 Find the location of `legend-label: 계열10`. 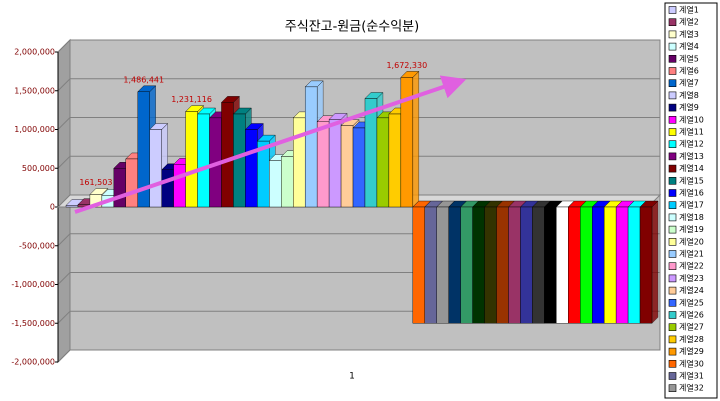

legend-label: 계열10 is located at coordinates (691, 119).